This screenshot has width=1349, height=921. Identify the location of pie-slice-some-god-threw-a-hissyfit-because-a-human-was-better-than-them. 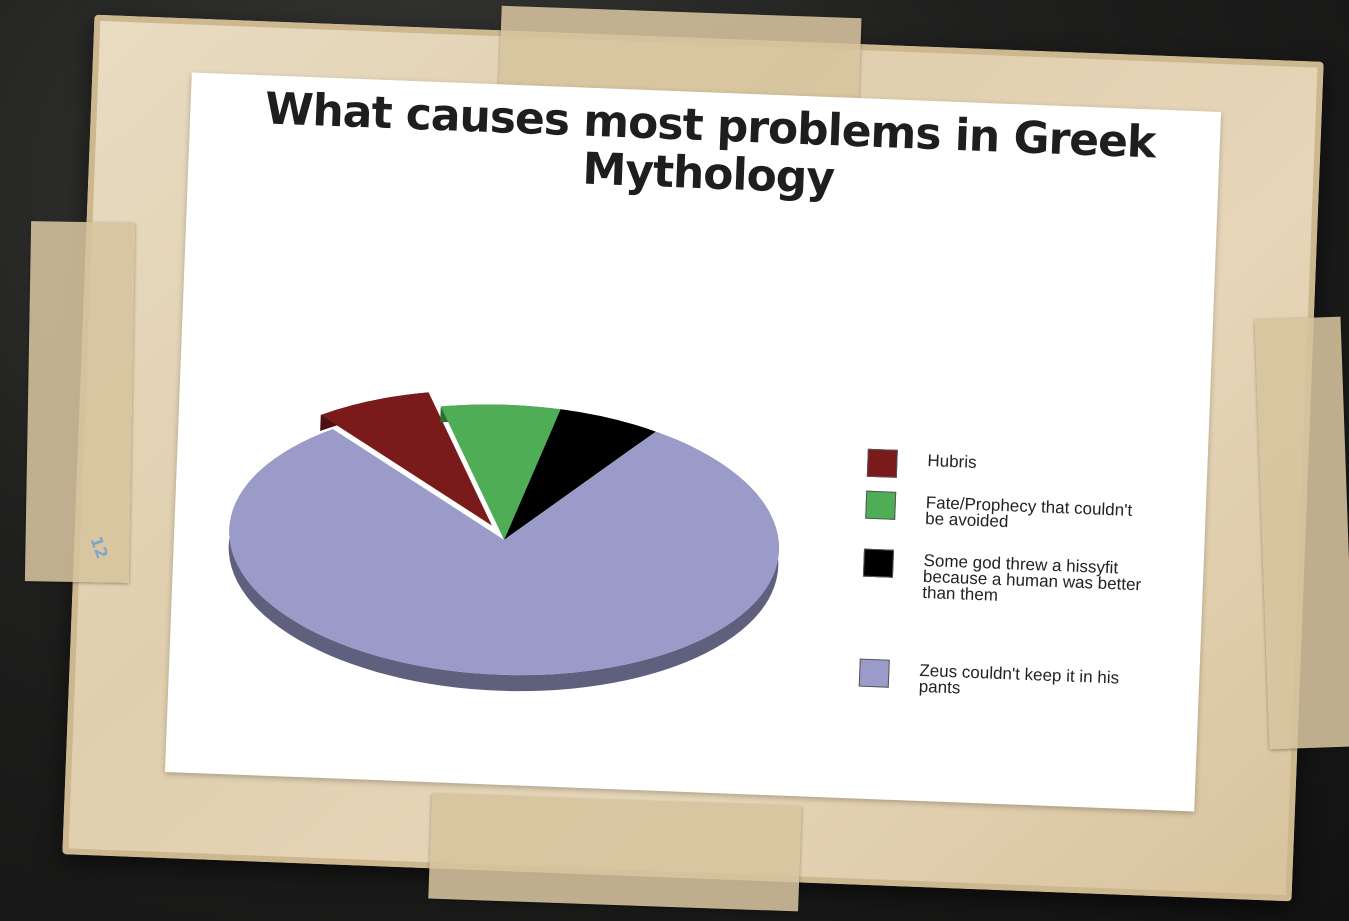
(580, 474).